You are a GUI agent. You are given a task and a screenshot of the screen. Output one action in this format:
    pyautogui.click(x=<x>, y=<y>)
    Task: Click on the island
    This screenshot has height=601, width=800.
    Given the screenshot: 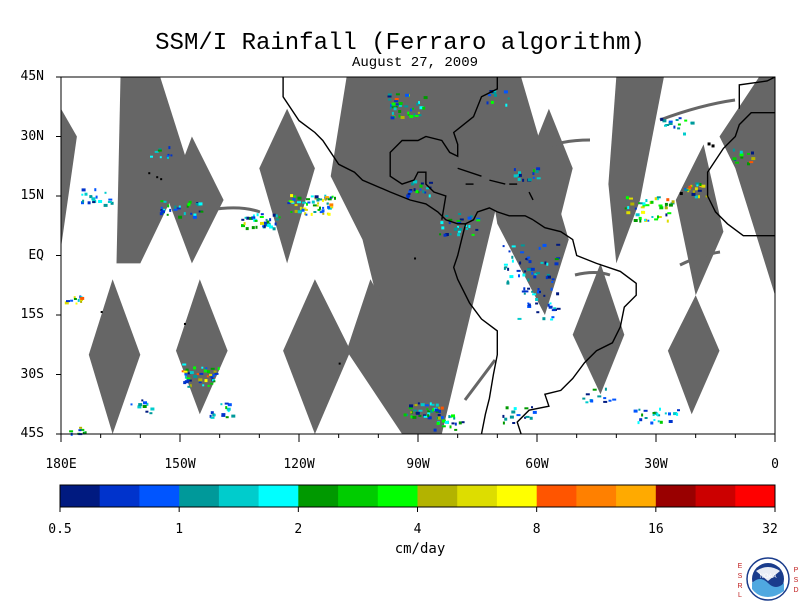 What is the action you would take?
    pyautogui.click(x=531, y=196)
    